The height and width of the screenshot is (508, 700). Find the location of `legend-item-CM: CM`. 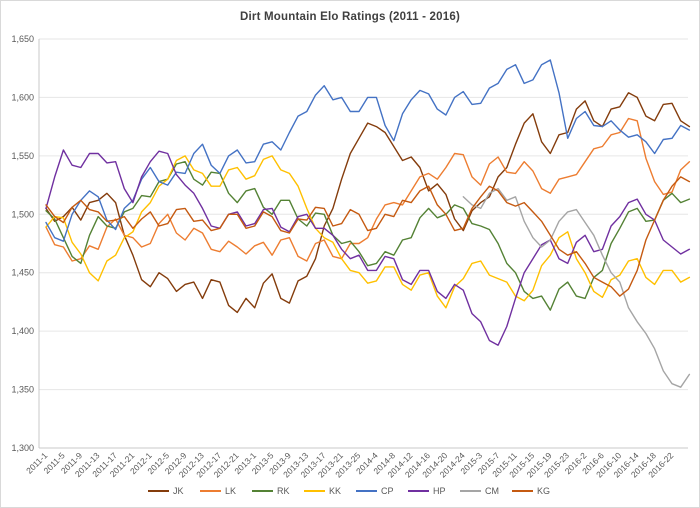

legend-item-CM: CM is located at coordinates (479, 491).